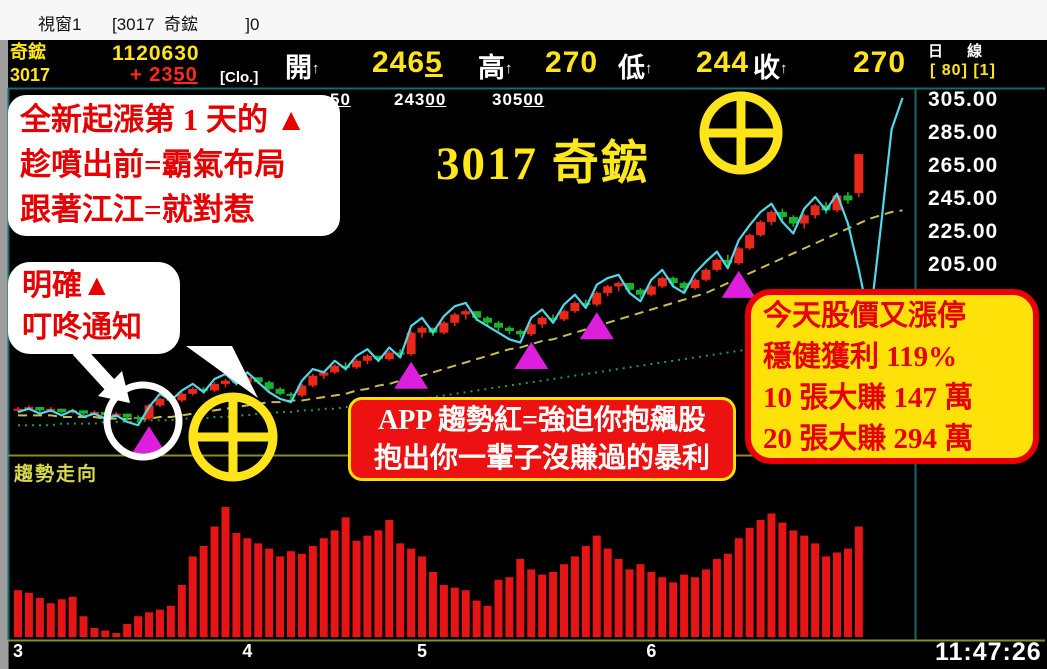  Describe the element at coordinates (543, 164) in the screenshot. I see `stock-watermark: 3017 奇鋐` at that location.